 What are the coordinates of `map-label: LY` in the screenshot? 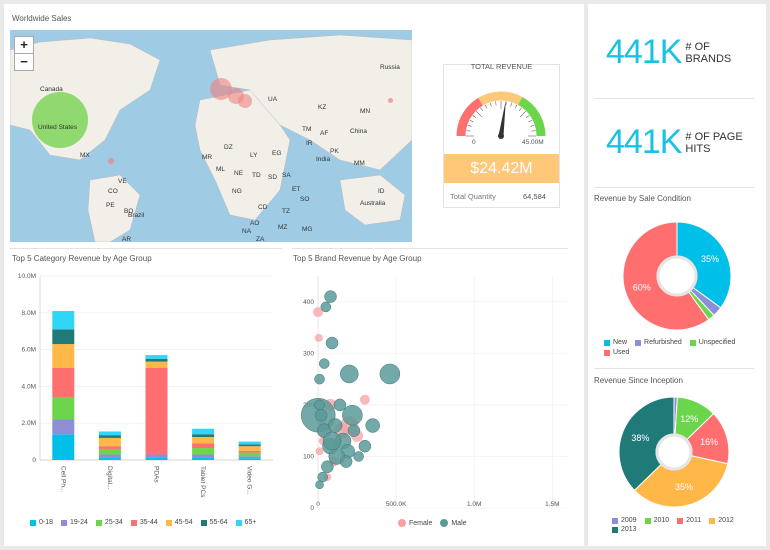 It's located at (254, 155).